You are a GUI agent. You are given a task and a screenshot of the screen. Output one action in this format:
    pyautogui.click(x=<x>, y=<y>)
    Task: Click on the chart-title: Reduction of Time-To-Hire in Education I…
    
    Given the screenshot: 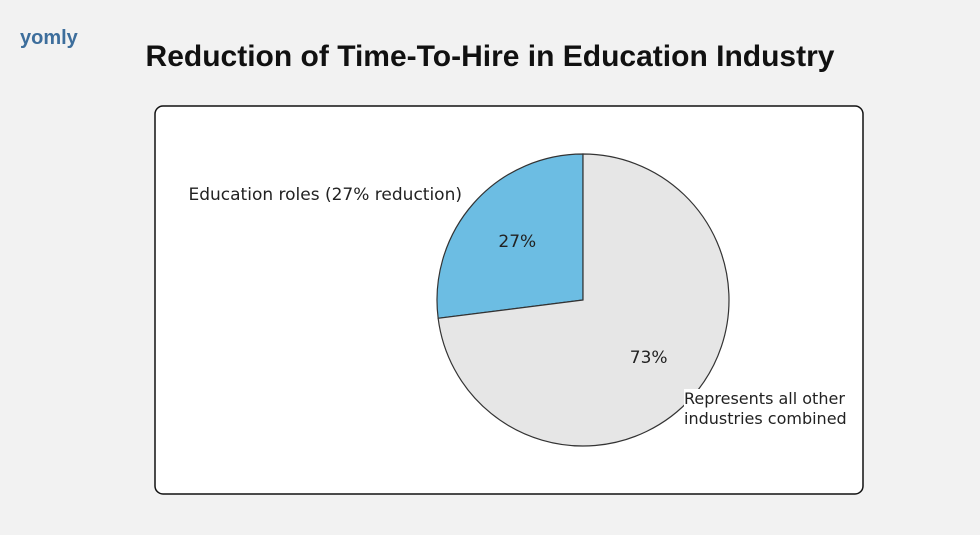 What is the action you would take?
    pyautogui.click(x=490, y=56)
    